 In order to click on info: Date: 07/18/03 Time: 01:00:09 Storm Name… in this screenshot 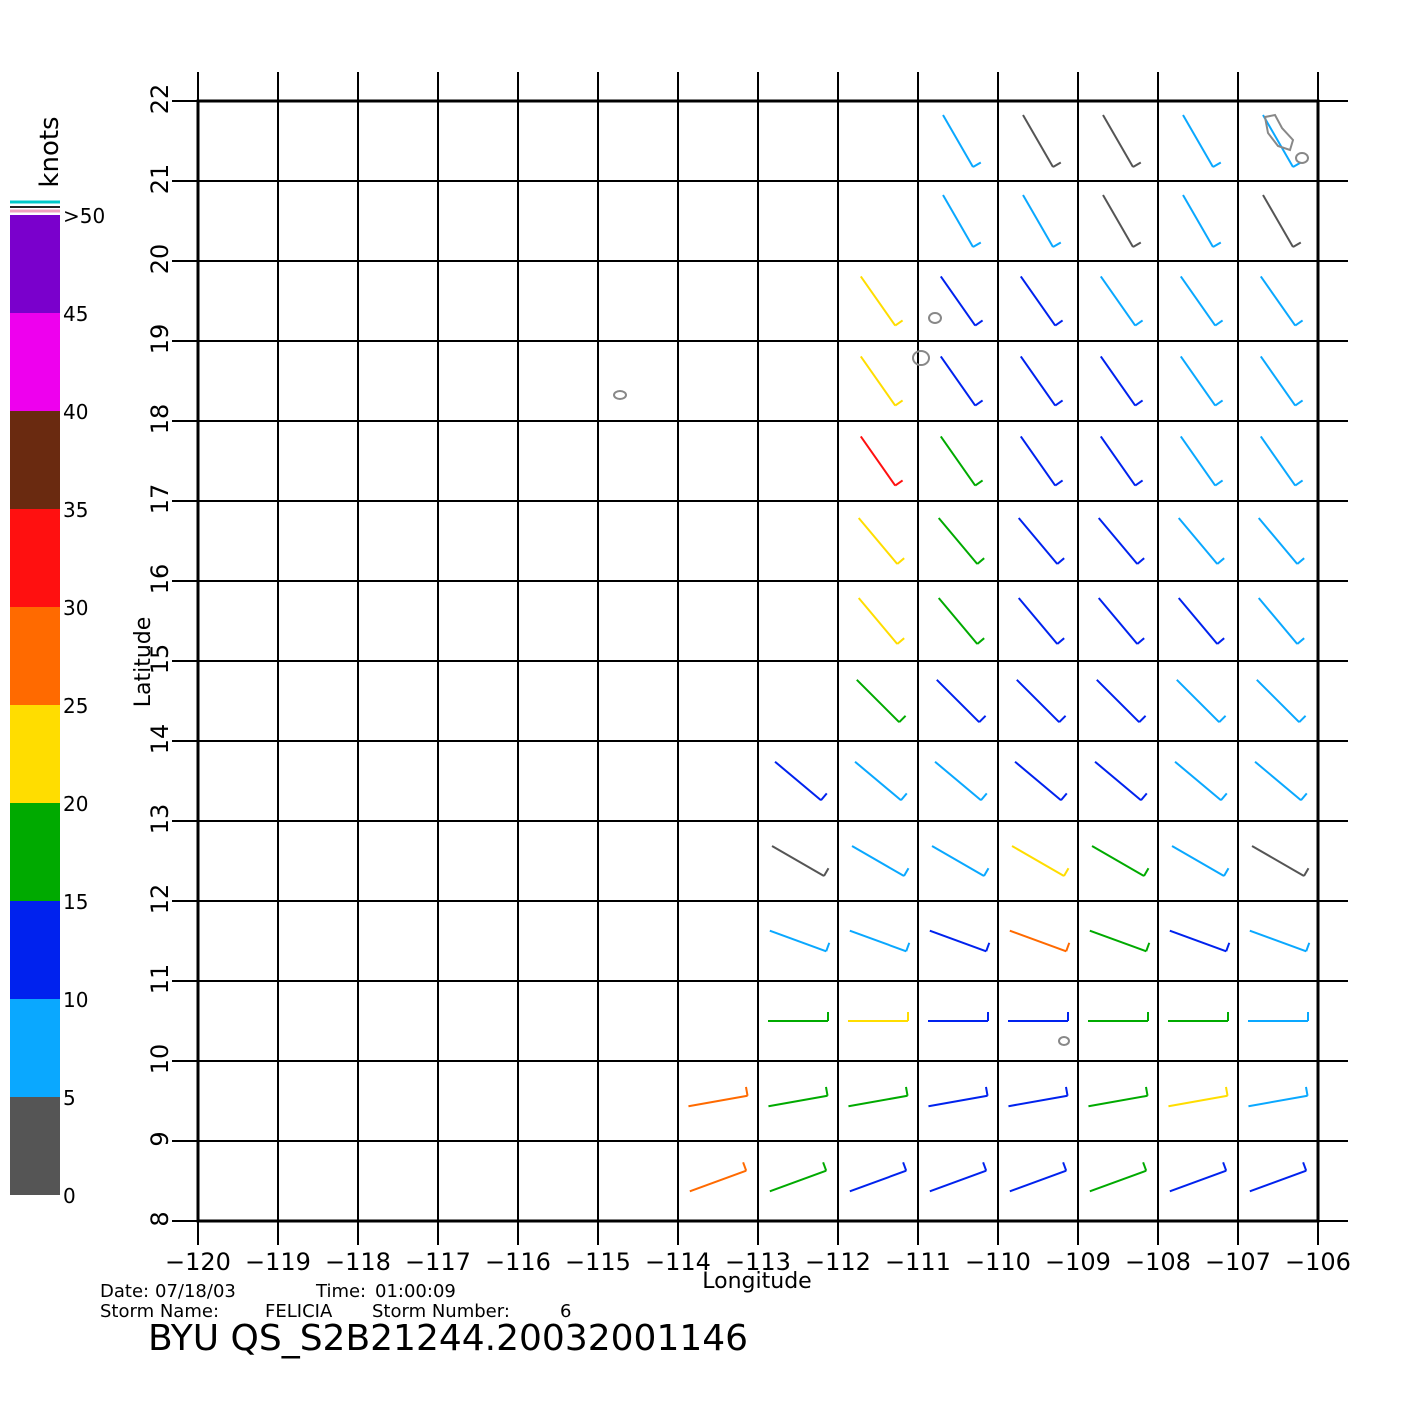, I will do `click(335, 1301)`.